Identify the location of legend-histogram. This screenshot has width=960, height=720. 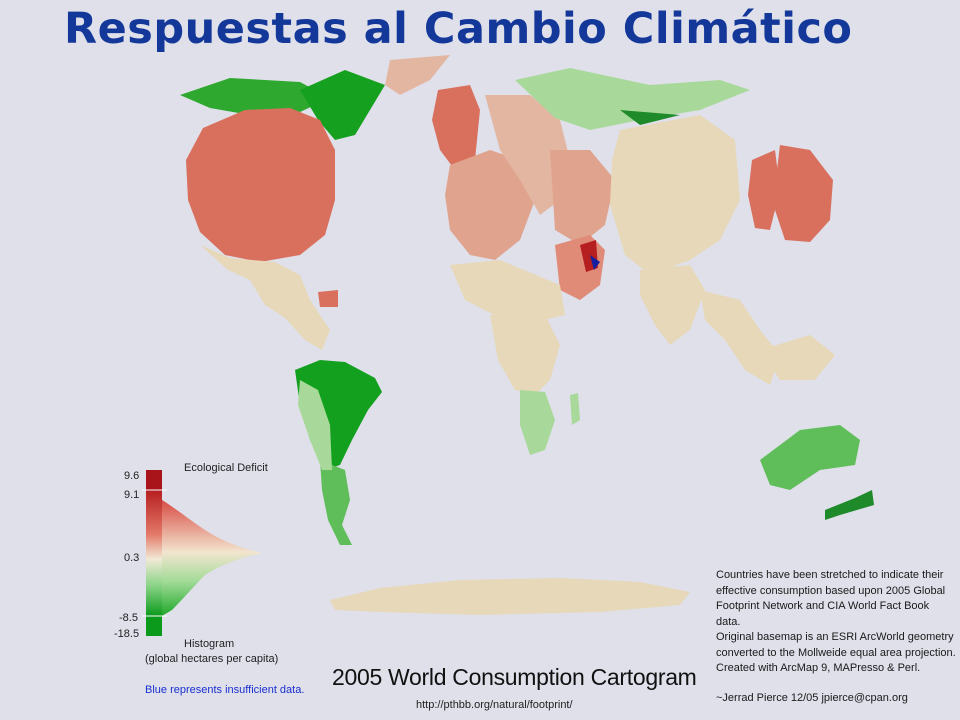
(212, 558).